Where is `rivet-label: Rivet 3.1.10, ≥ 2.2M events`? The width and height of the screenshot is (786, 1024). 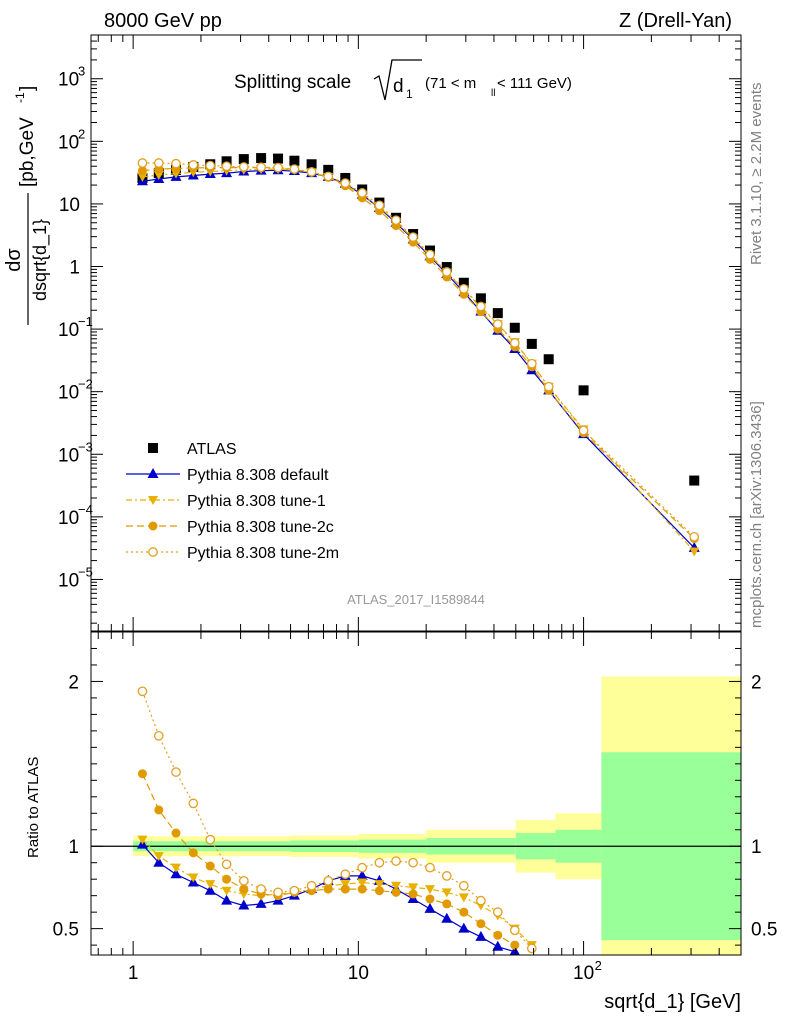
rivet-label: Rivet 3.1.10, ≥ 2.2M events is located at coordinates (756, 174).